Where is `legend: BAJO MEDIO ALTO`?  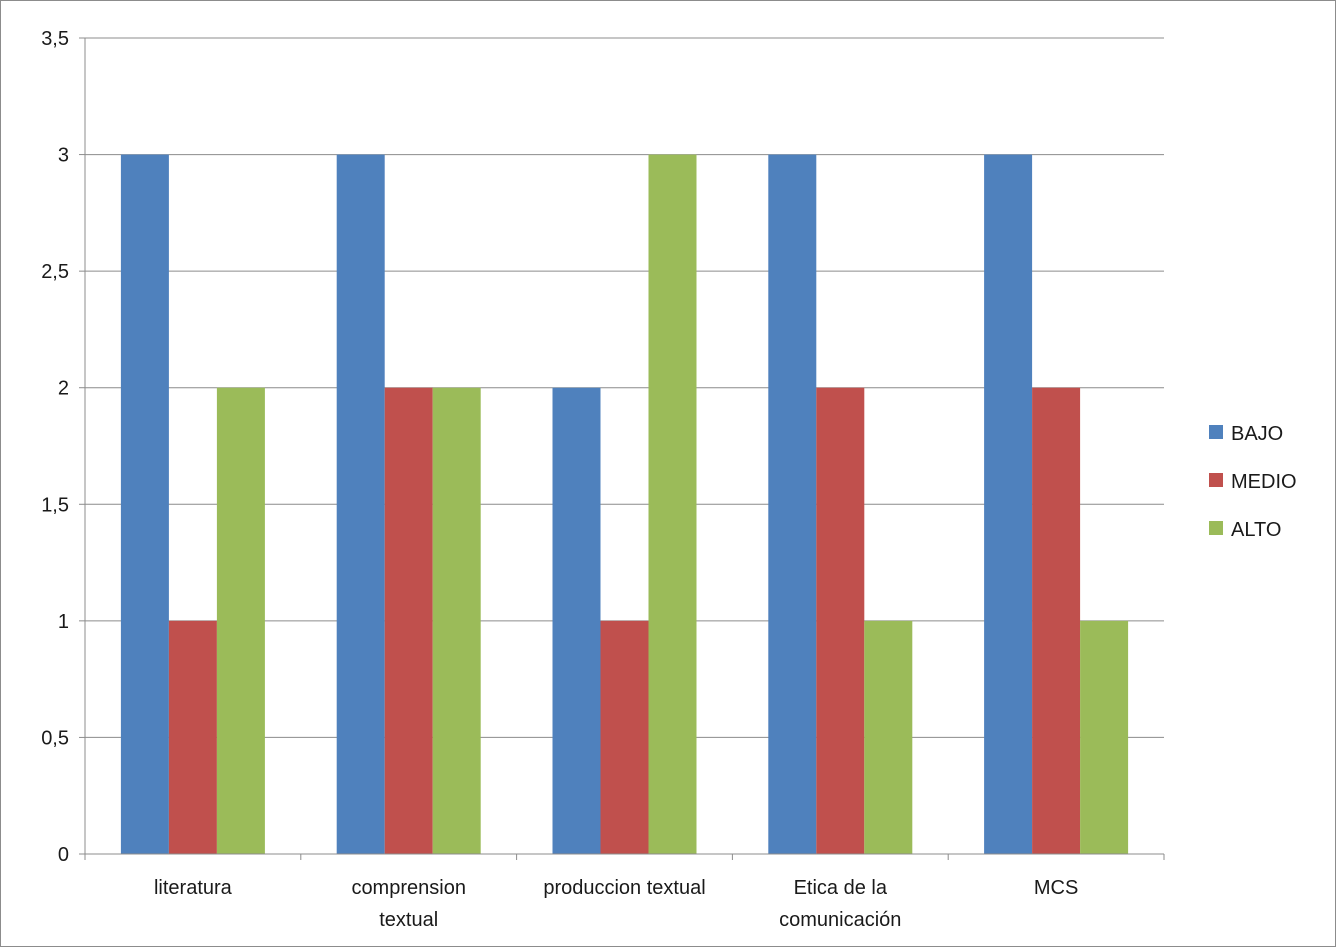 legend: BAJO MEDIO ALTO is located at coordinates (1253, 482).